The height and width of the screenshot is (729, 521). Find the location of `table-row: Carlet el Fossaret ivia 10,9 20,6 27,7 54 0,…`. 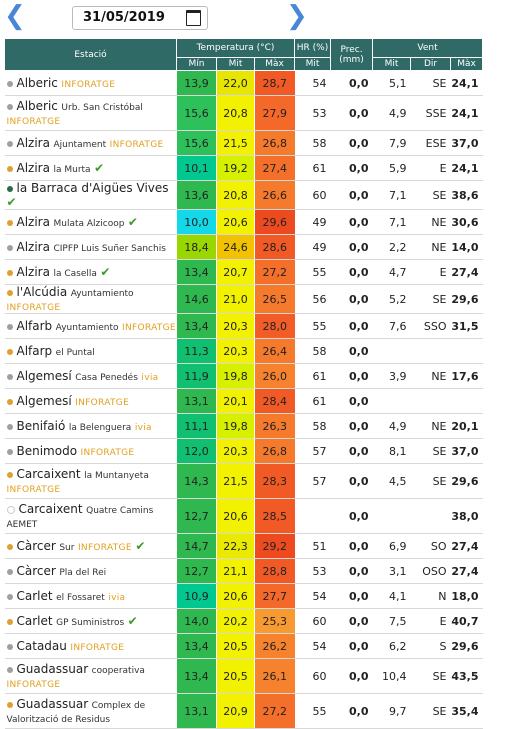

table-row: Carlet el Fossaret ivia 10,9 20,6 27,7 54 0,… is located at coordinates (243, 596).